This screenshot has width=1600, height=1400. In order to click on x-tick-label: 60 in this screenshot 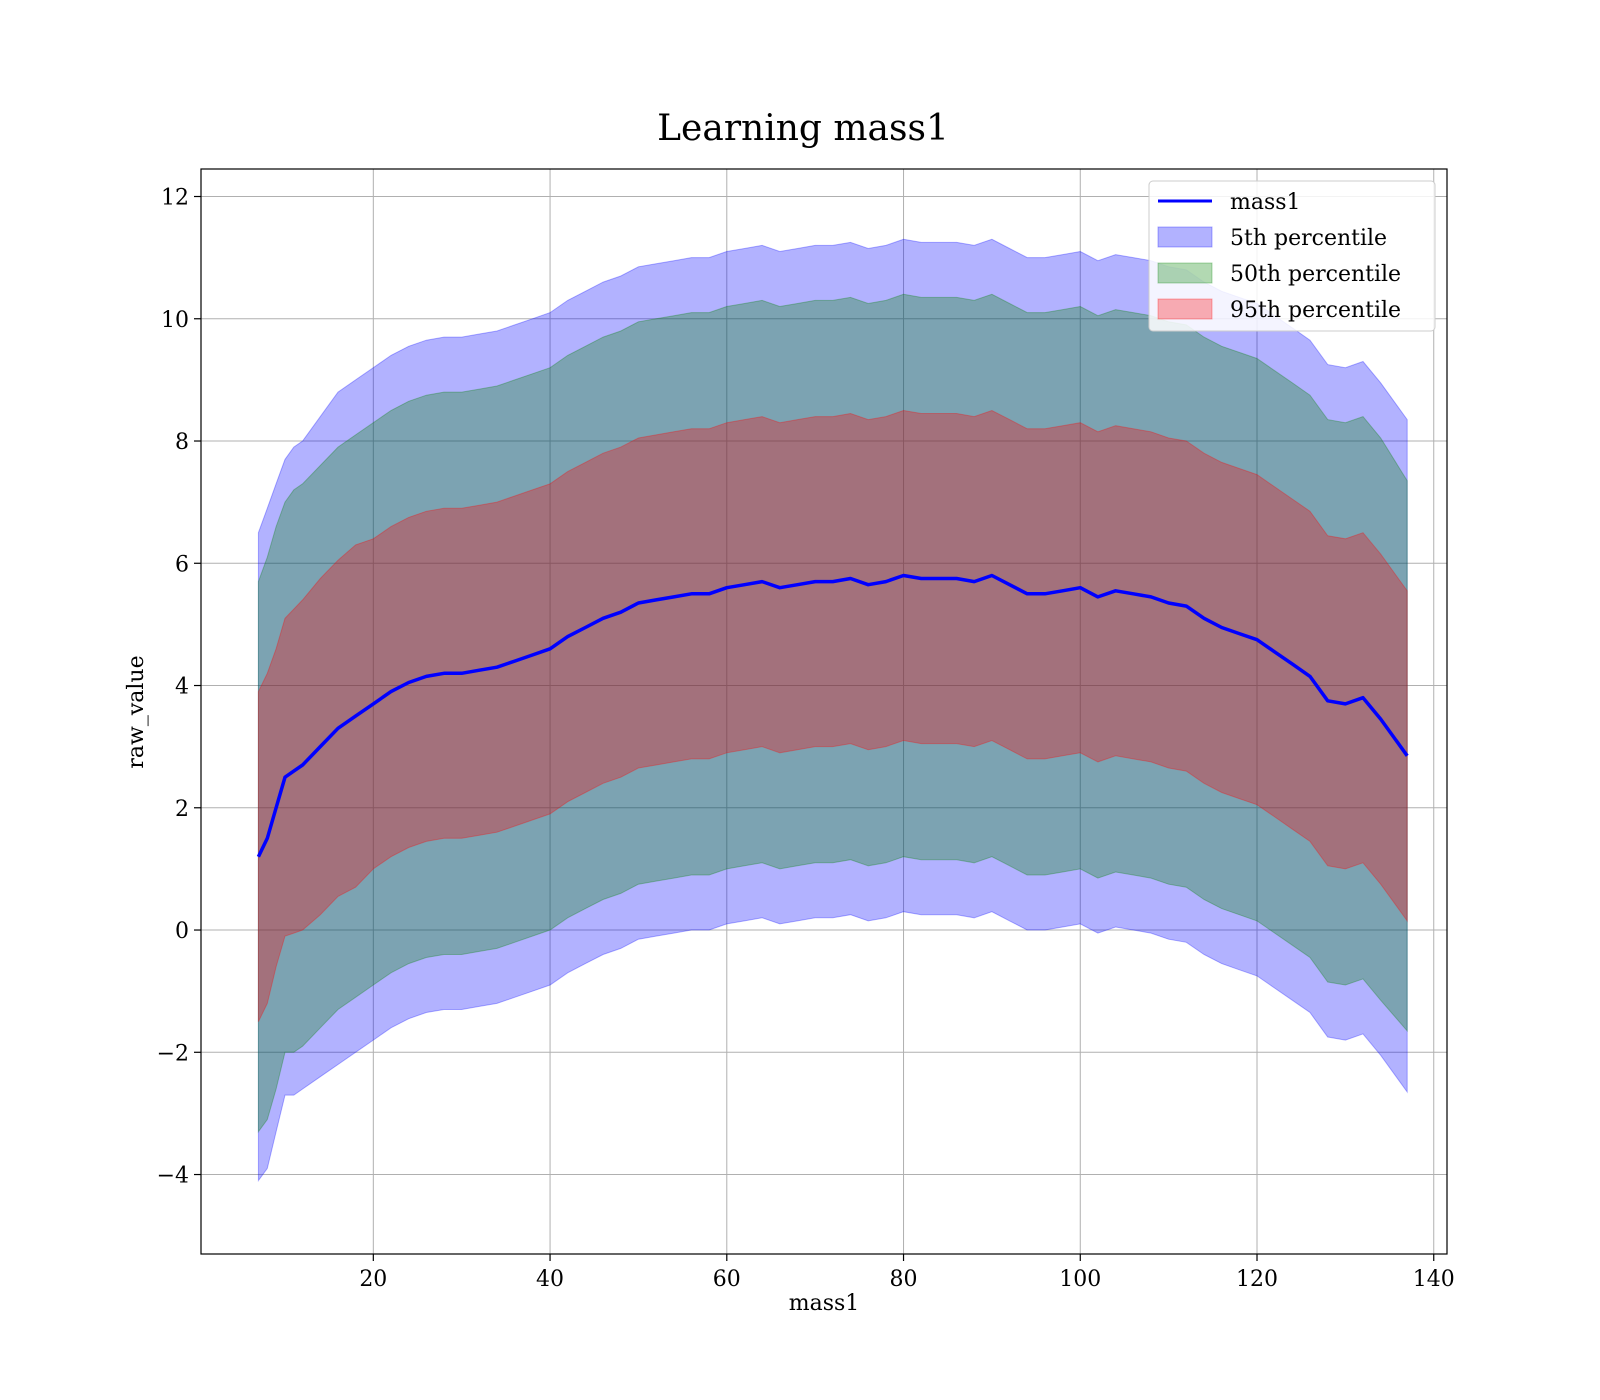, I will do `click(727, 1279)`.